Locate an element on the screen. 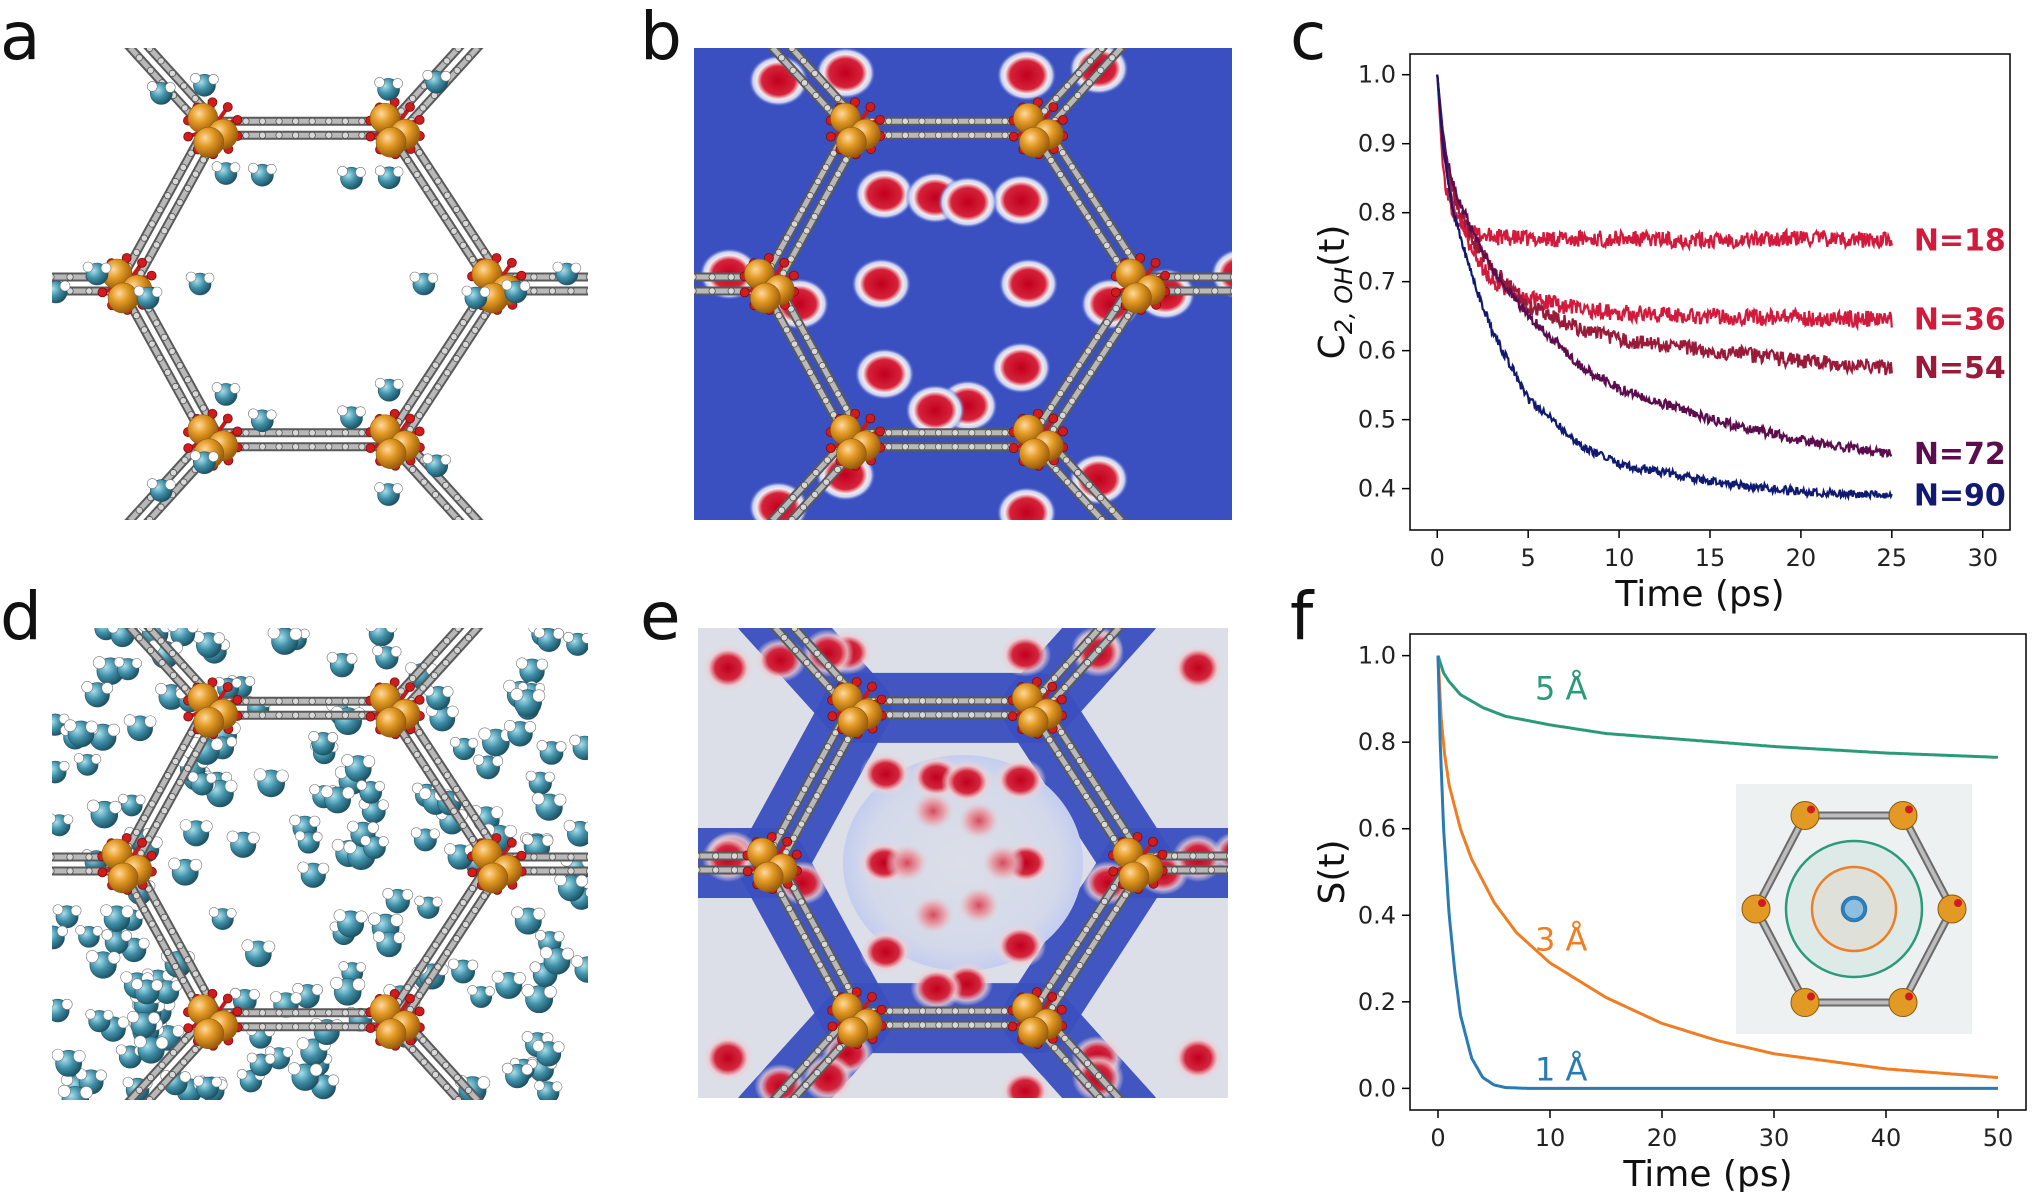 The image size is (2032, 1192). panel-letter-a: a is located at coordinates (20, 37).